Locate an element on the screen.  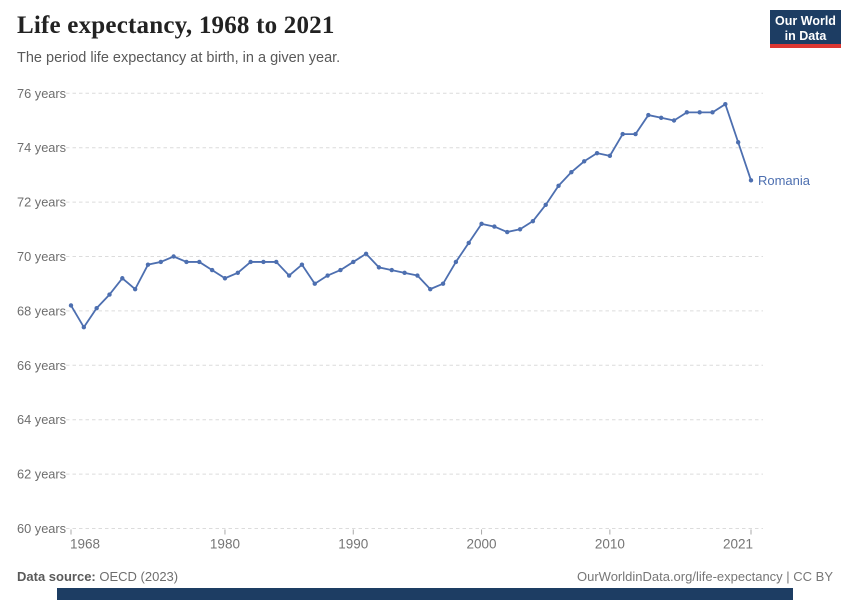
data-point-1983 is located at coordinates (263, 262).